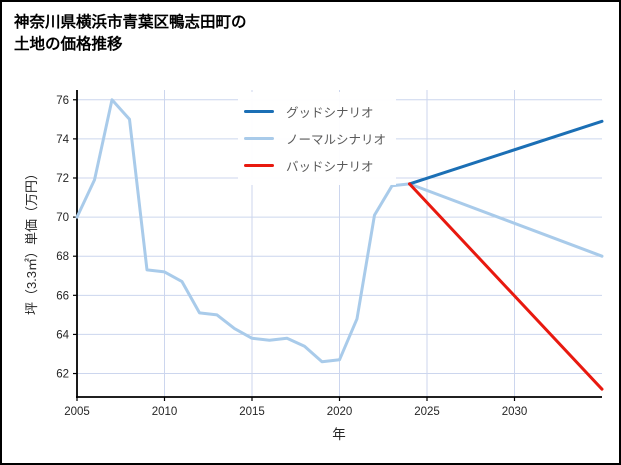 The image size is (621, 465). I want to click on legend-item-normal: ノーマルシナリオ, so click(315, 138).